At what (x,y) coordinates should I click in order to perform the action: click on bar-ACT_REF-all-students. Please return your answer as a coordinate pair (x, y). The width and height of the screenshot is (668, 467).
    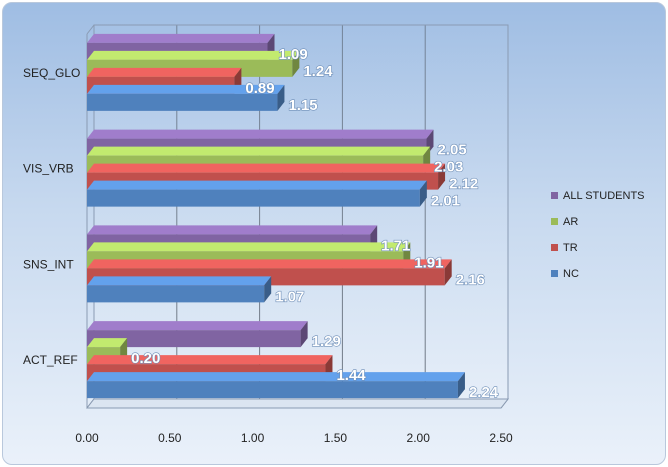
    Looking at the image, I should click on (197, 334).